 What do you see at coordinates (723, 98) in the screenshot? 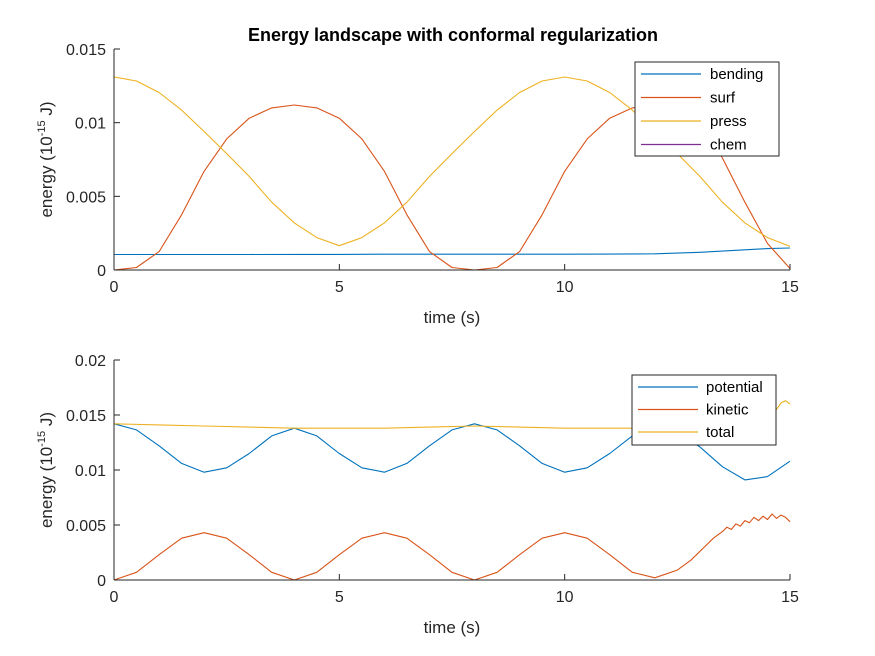
I see `legend-label-surf: surf` at bounding box center [723, 98].